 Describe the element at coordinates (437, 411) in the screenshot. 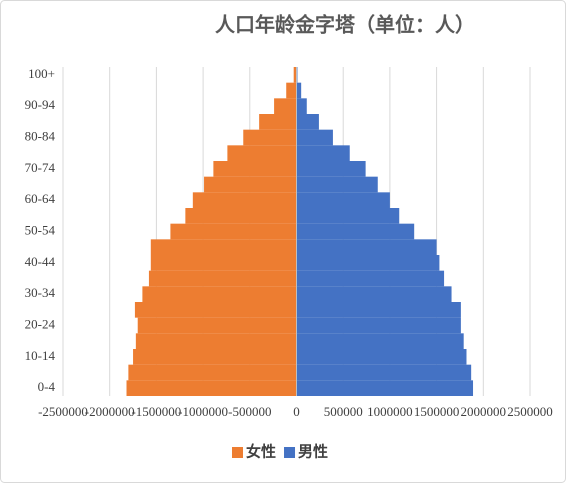

I see `x-tick-label: 1500000` at that location.